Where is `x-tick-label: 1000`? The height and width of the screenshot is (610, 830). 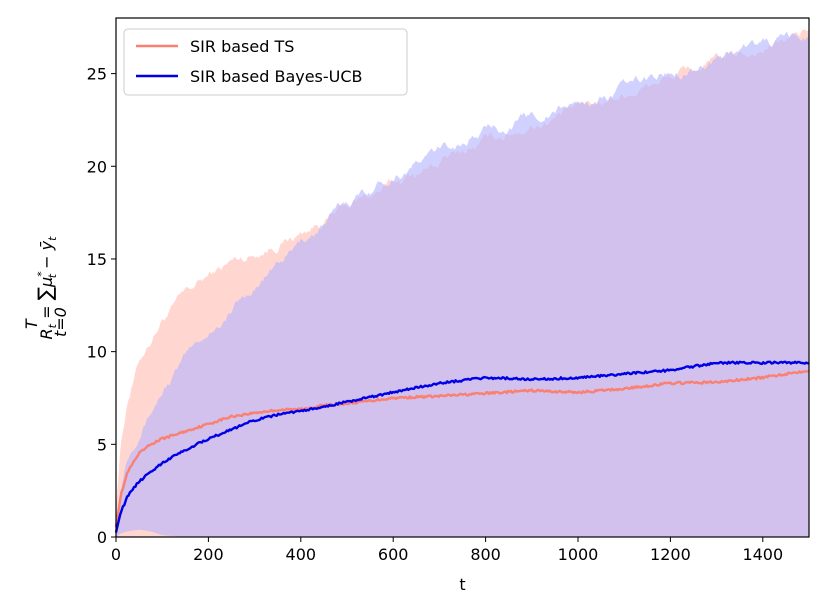
x-tick-label: 1000 is located at coordinates (578, 554).